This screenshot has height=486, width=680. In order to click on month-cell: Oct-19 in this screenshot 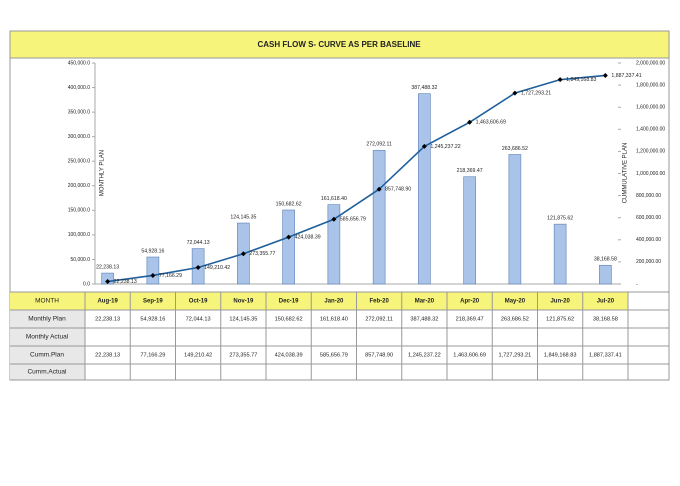, I will do `click(198, 302)`.